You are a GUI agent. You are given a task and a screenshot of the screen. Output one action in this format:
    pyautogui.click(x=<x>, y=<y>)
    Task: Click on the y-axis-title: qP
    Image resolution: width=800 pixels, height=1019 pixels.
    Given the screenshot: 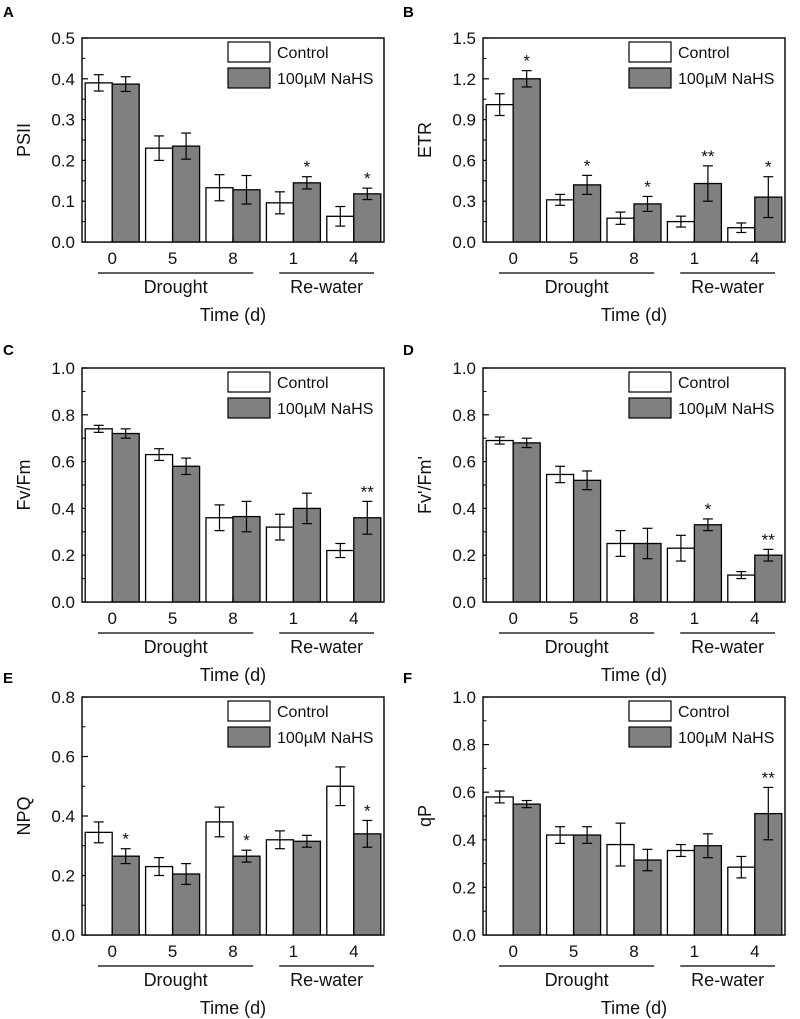 What is the action you would take?
    pyautogui.click(x=425, y=816)
    